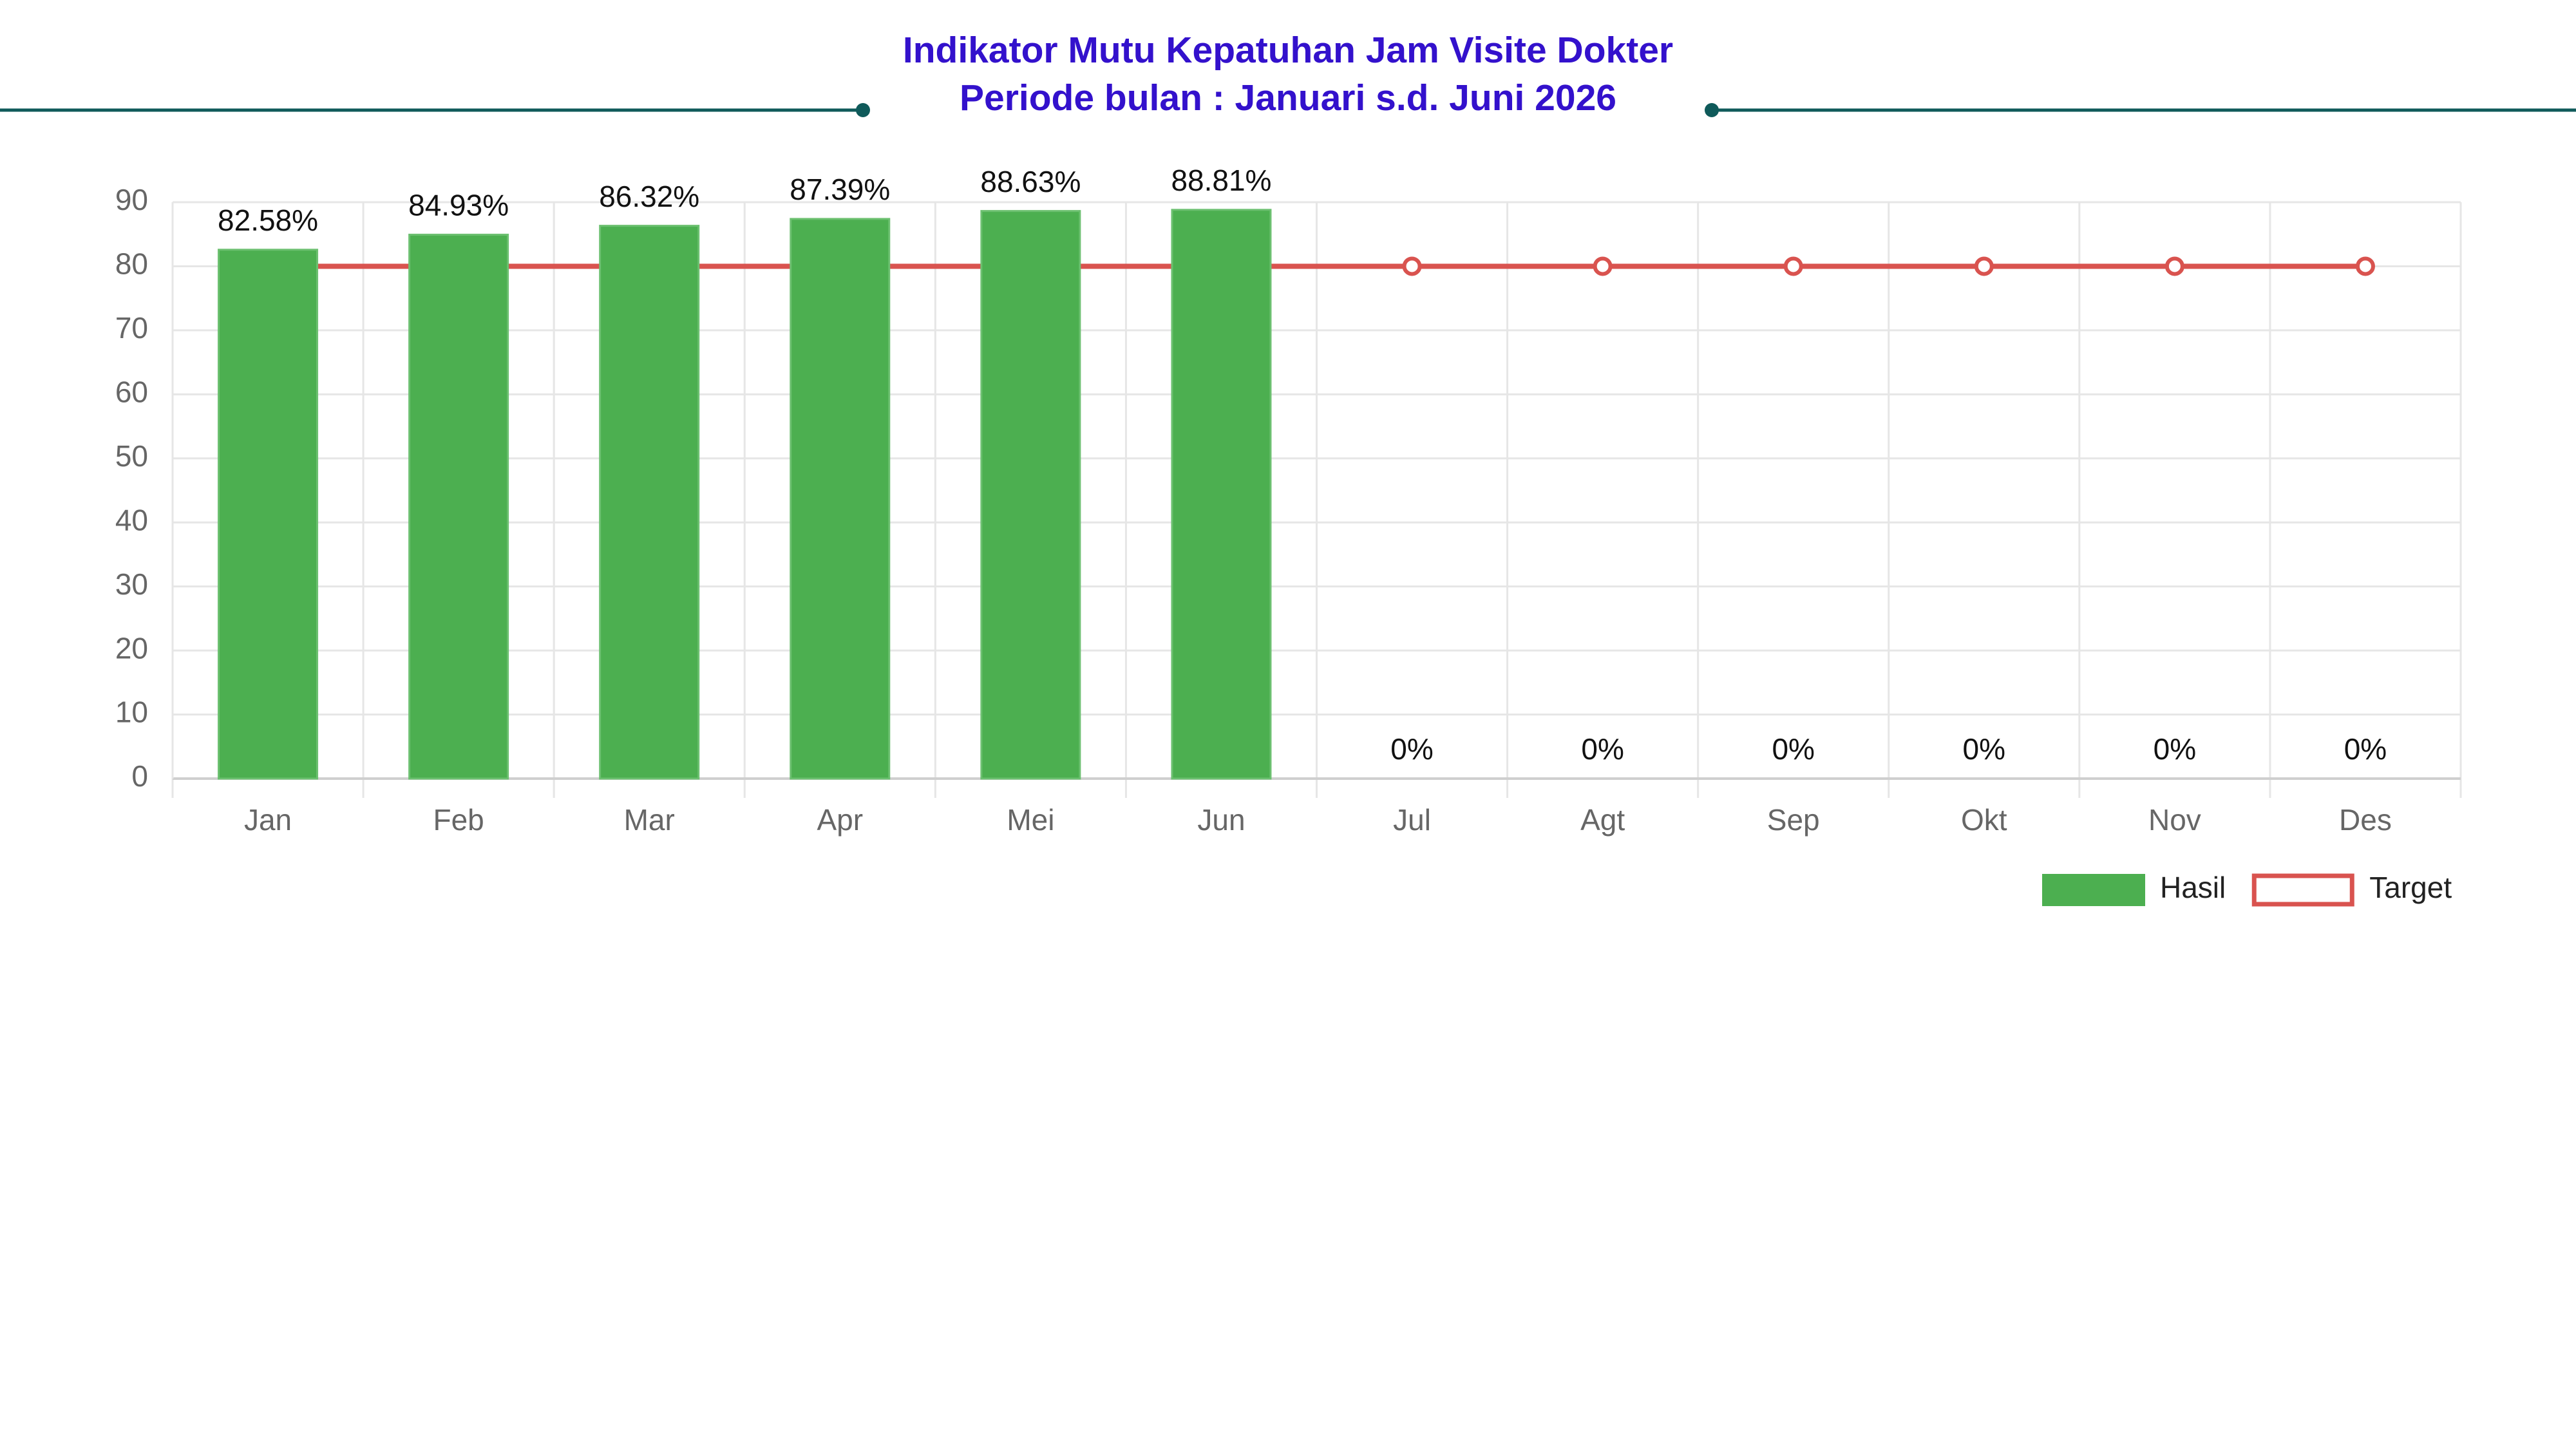 The image size is (2576, 1449). What do you see at coordinates (131, 264) in the screenshot?
I see `y-tick-label: 80` at bounding box center [131, 264].